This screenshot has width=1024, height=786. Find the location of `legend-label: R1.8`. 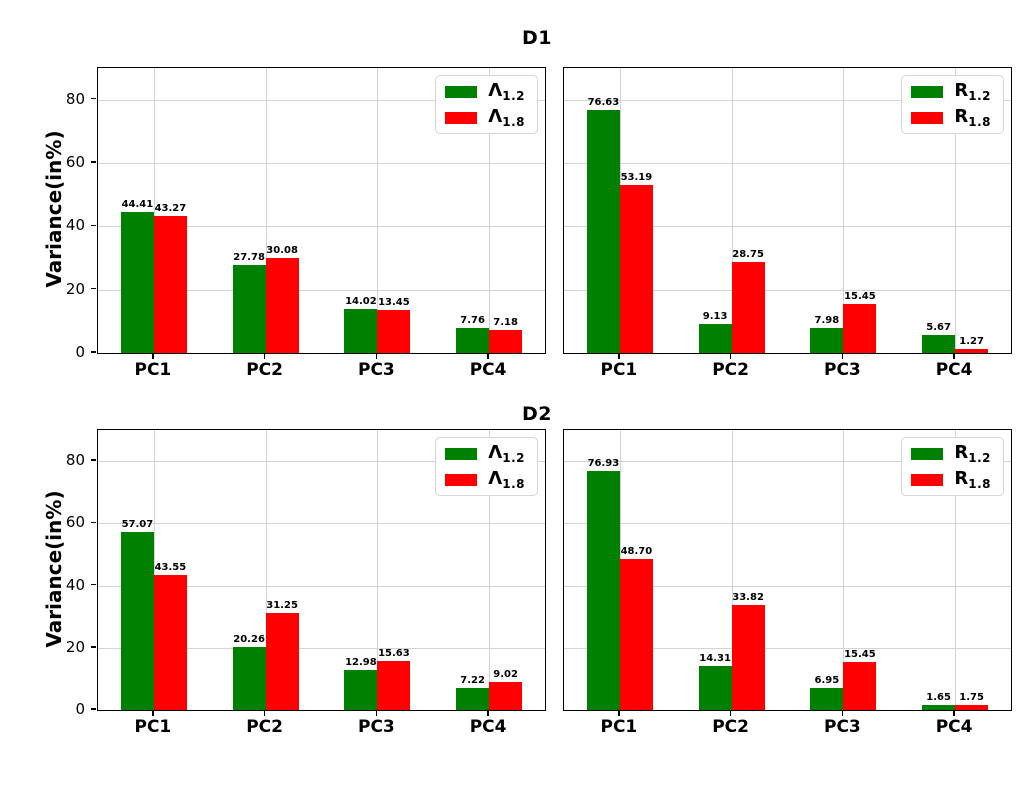

legend-label: R1.8 is located at coordinates (972, 118).